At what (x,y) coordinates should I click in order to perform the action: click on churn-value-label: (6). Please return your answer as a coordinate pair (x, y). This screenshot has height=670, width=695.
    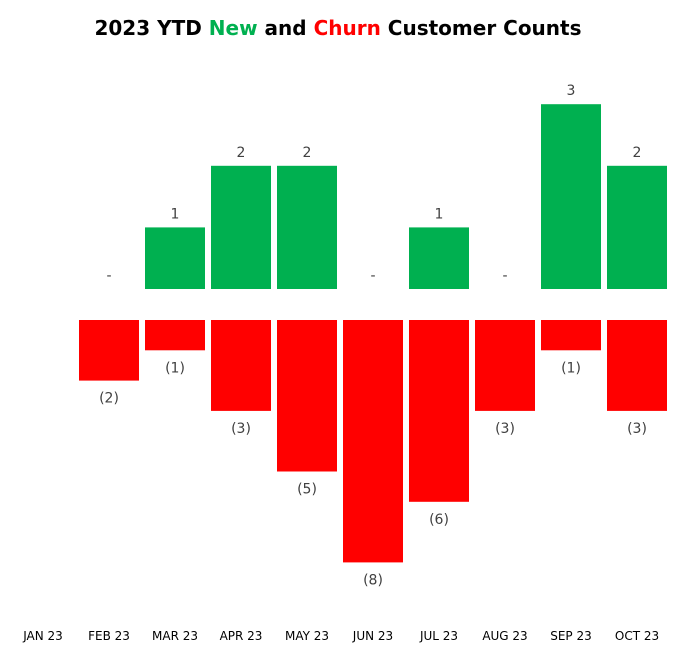
    Looking at the image, I should click on (439, 520).